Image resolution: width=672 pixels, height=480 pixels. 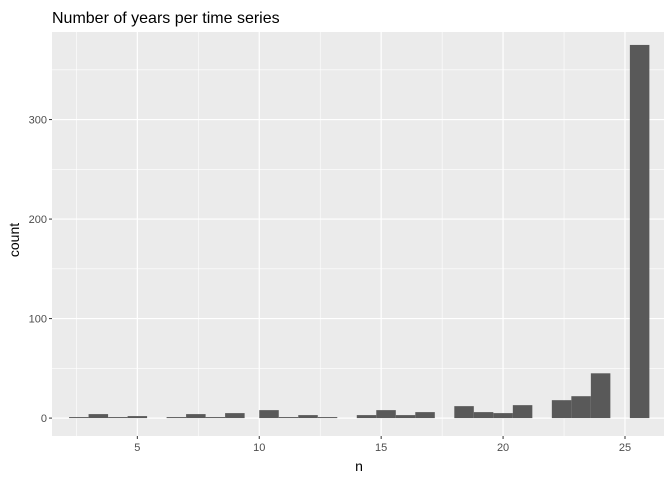 What do you see at coordinates (137, 448) in the screenshot?
I see `x-tick-label: 5` at bounding box center [137, 448].